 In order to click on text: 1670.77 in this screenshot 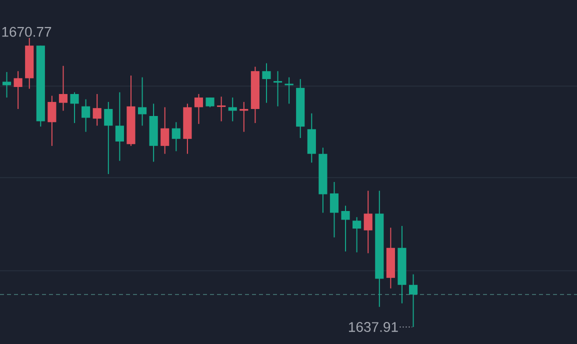, I will do `click(27, 31)`.